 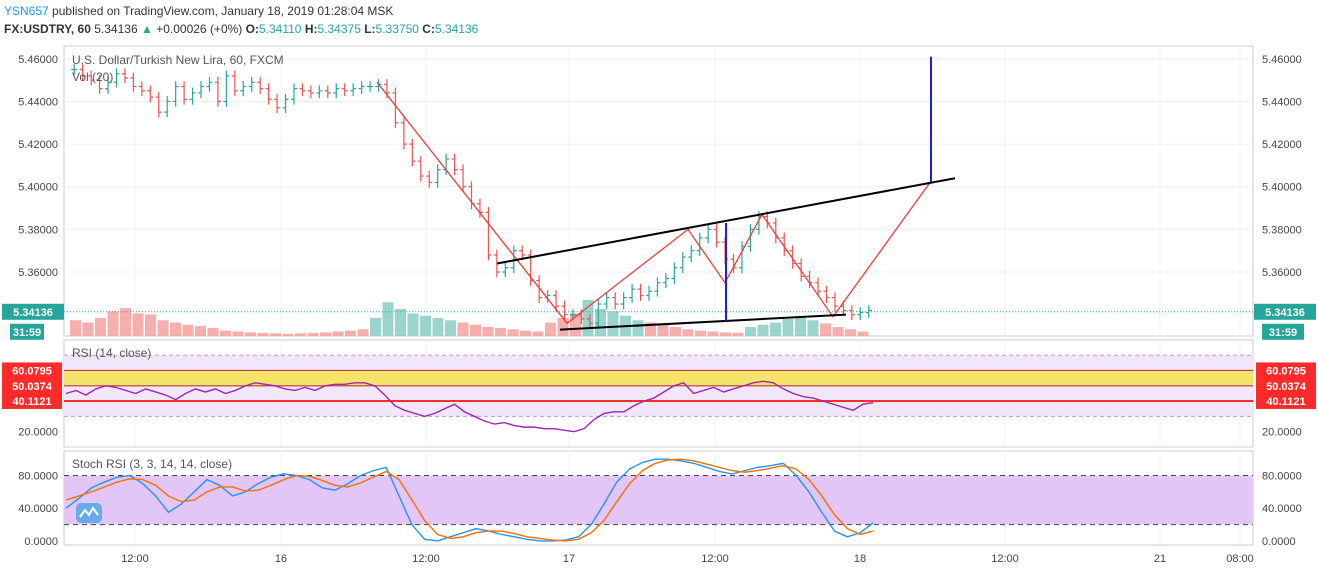 I want to click on rsi-mid-badge-right: 50.0374, so click(x=1286, y=387).